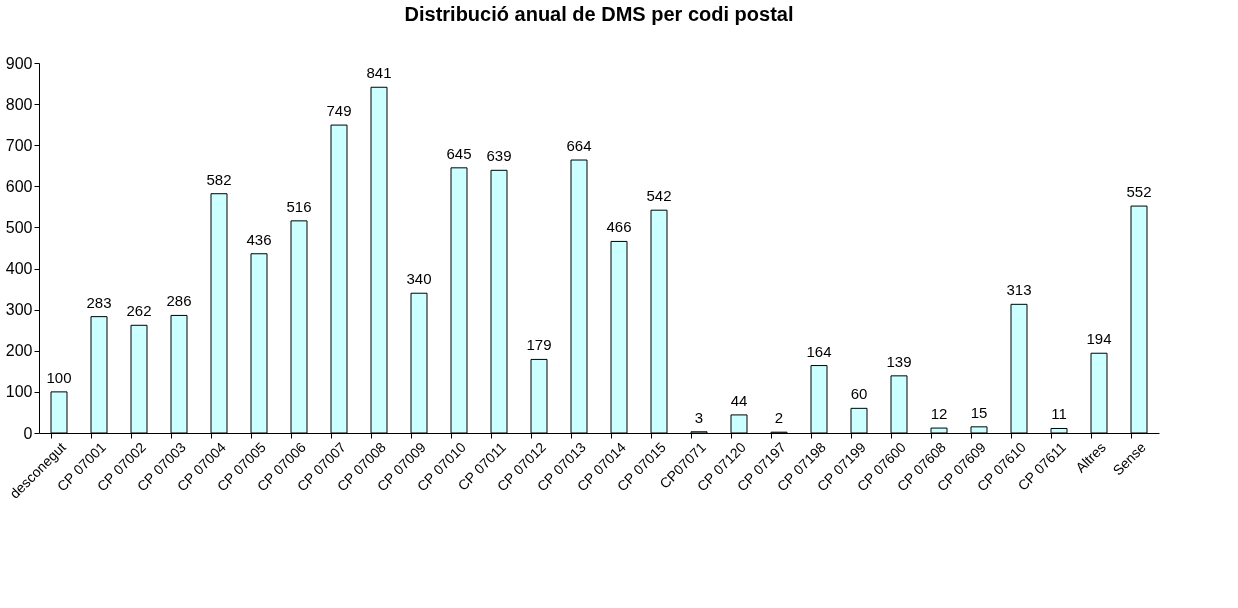 This screenshot has height=608, width=1238. What do you see at coordinates (19, 269) in the screenshot?
I see `y-tick-label: 400` at bounding box center [19, 269].